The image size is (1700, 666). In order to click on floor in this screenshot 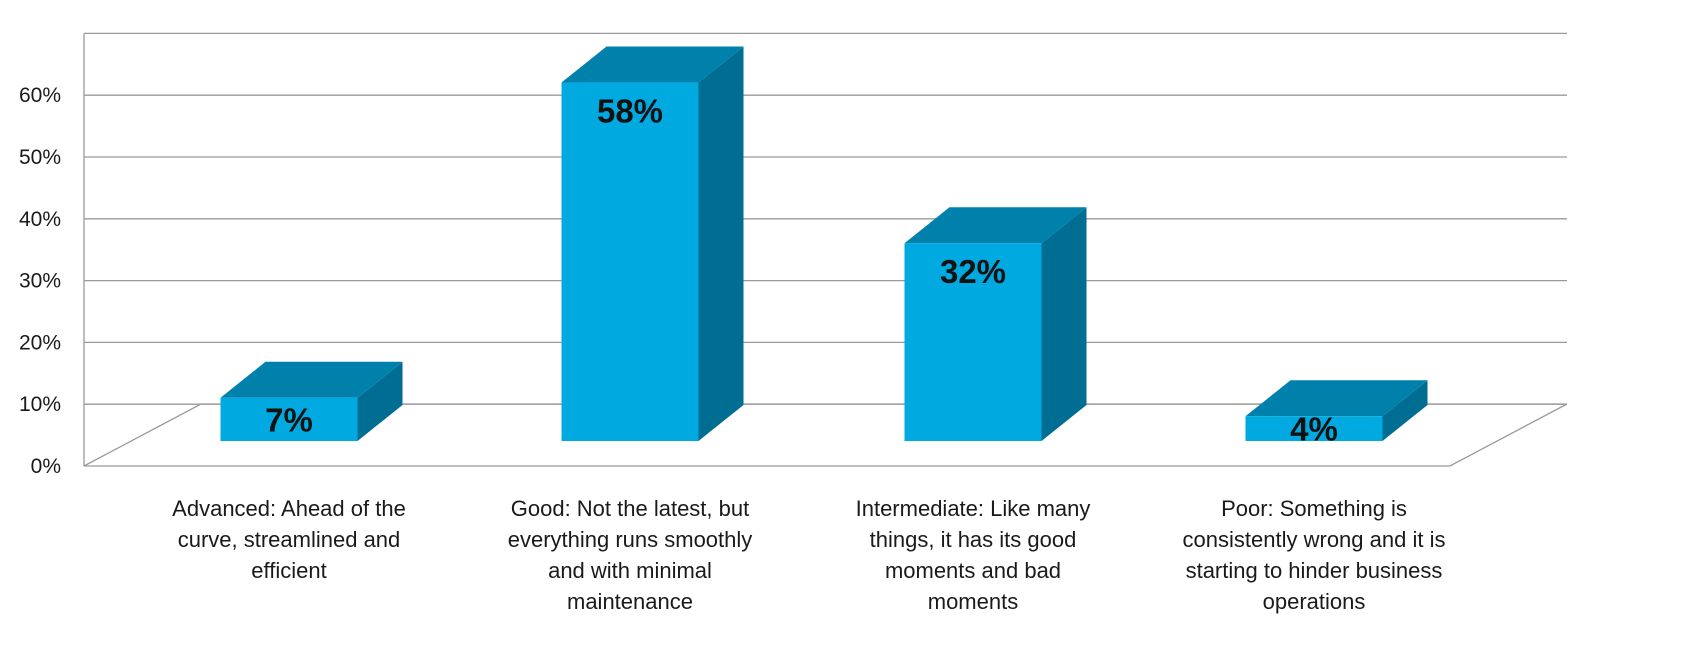, I will do `click(825, 435)`.